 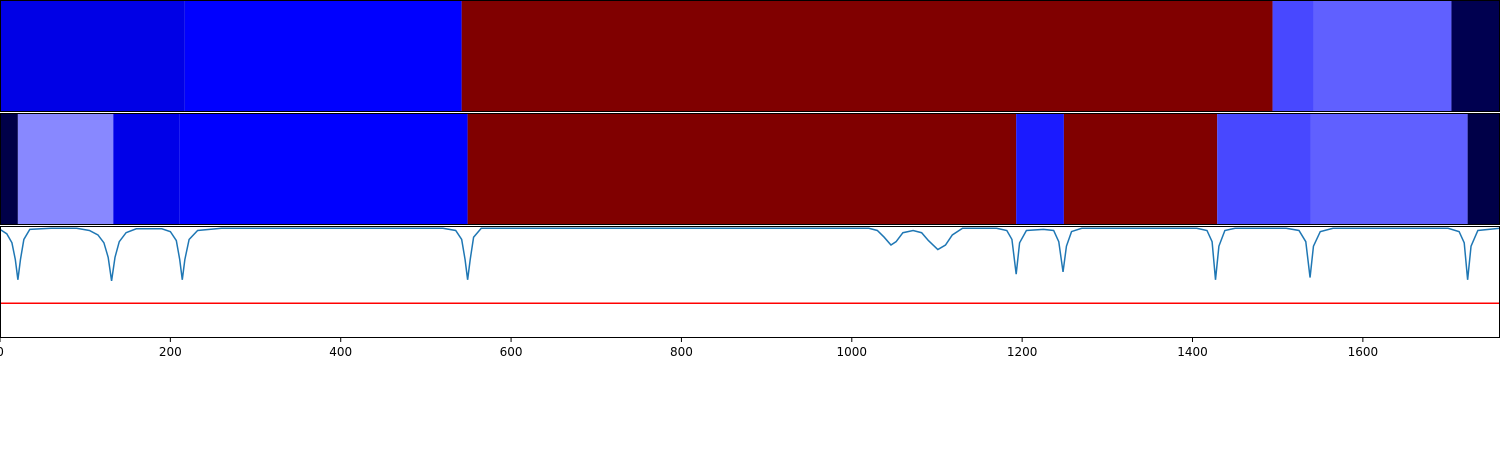 I want to click on x-tick-label: 400, so click(x=340, y=352).